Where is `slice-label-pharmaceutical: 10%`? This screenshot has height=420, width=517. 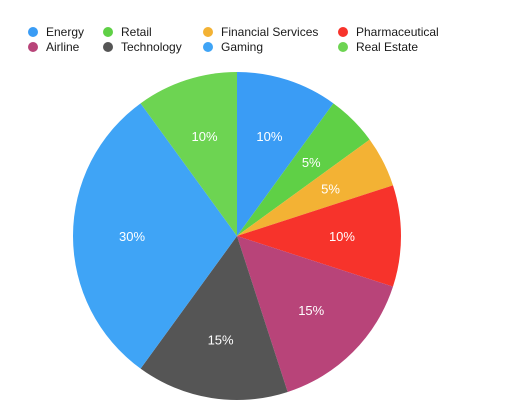
slice-label-pharmaceutical: 10% is located at coordinates (342, 236).